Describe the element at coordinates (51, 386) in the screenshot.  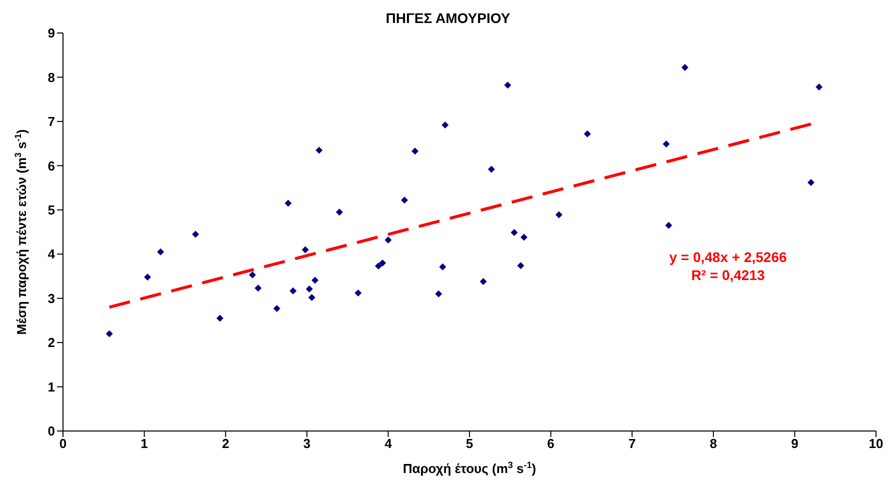
I see `y-tick-label: 1` at that location.